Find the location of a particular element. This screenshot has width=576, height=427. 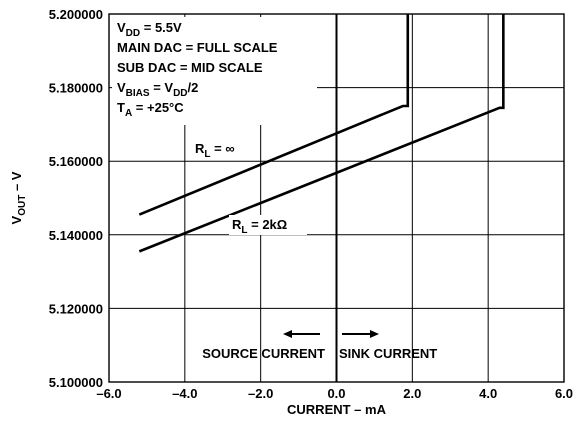

y-tick-label: 5.200000 is located at coordinates (76, 14).